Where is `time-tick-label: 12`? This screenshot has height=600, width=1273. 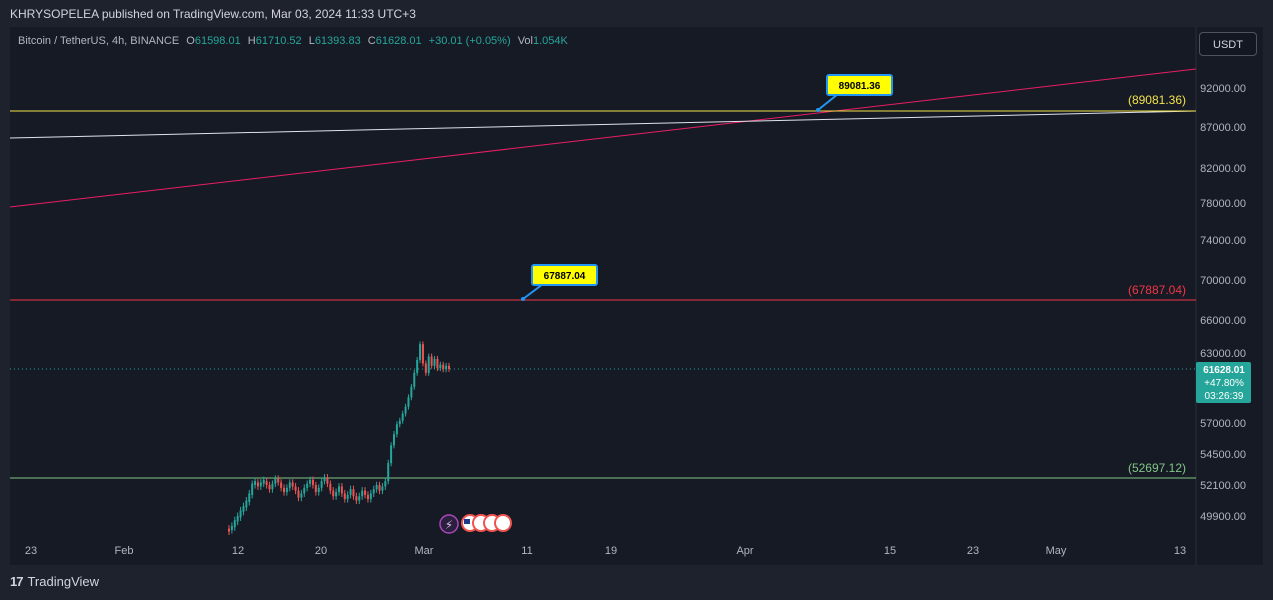 time-tick-label: 12 is located at coordinates (238, 551).